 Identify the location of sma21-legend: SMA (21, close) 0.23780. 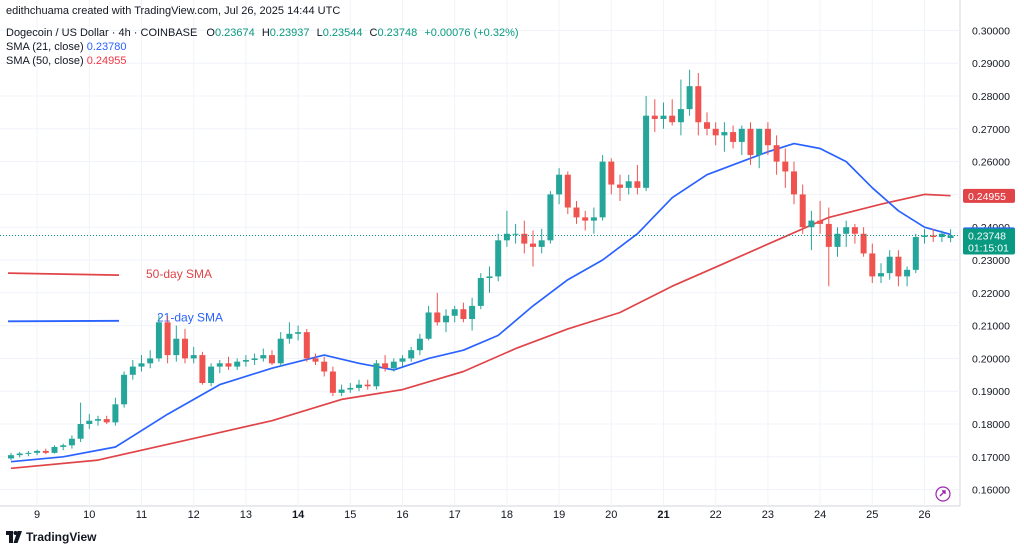
(66, 47).